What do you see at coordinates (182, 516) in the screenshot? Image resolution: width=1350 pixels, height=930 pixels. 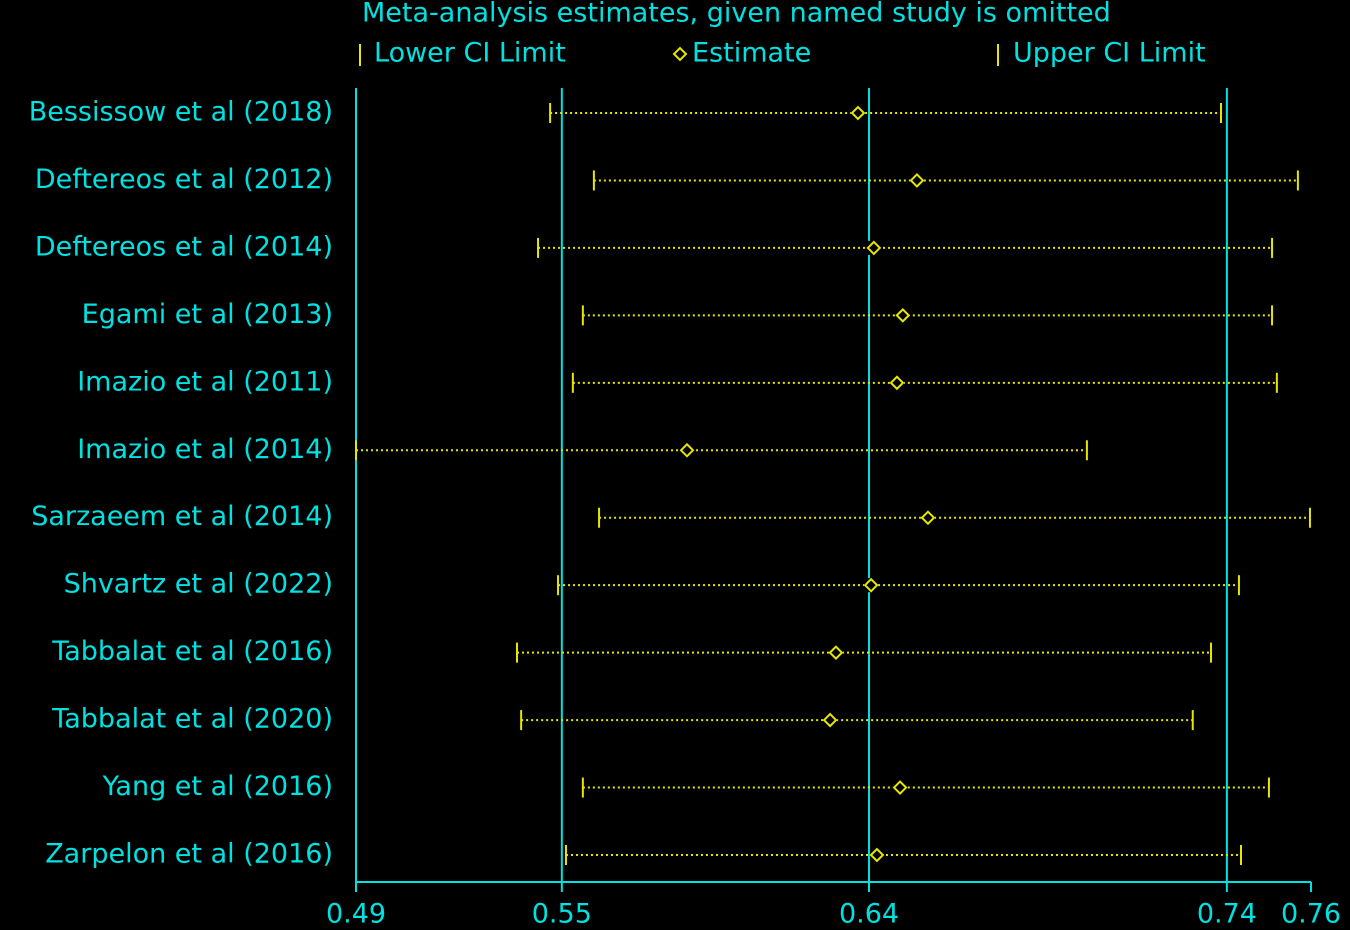 I see `y-tick-label: Sarzaeem et al (2014)` at bounding box center [182, 516].